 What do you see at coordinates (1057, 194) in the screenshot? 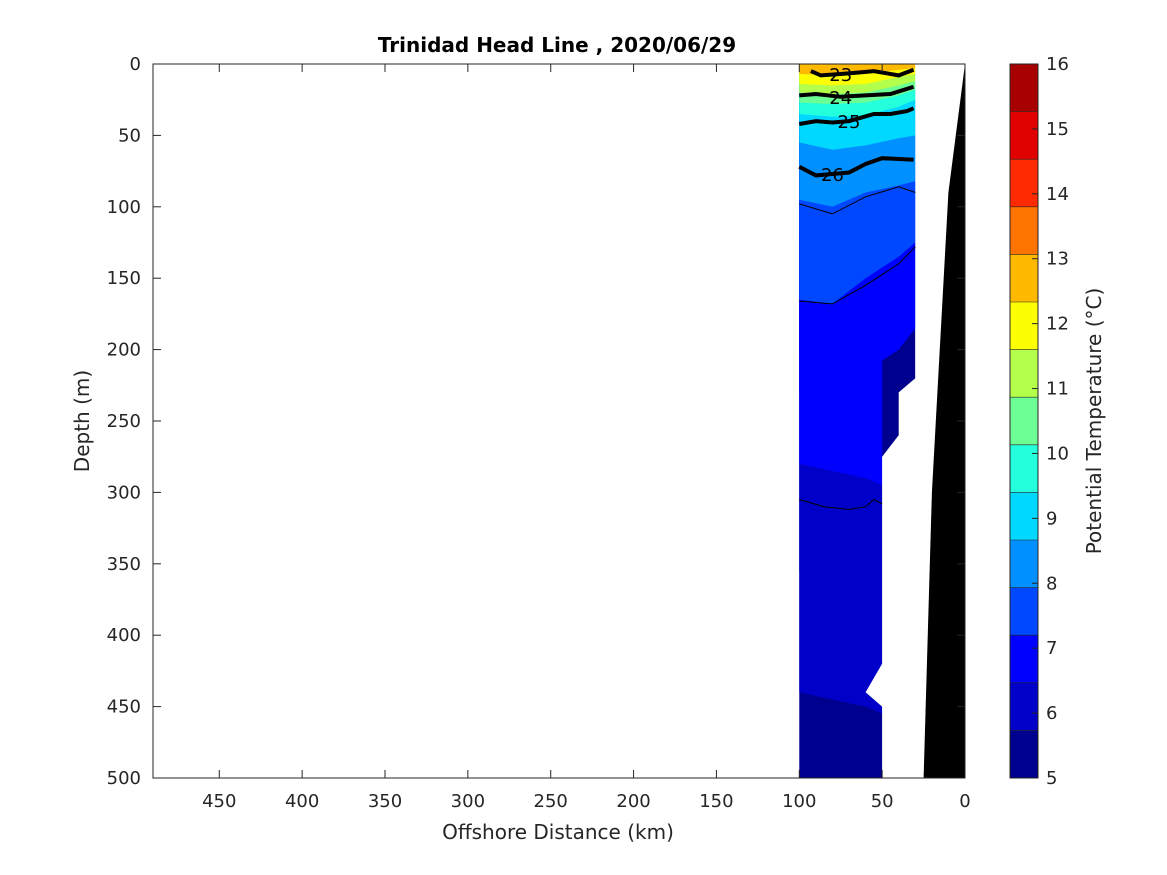
I see `colorbar-tick-label: 14` at bounding box center [1057, 194].